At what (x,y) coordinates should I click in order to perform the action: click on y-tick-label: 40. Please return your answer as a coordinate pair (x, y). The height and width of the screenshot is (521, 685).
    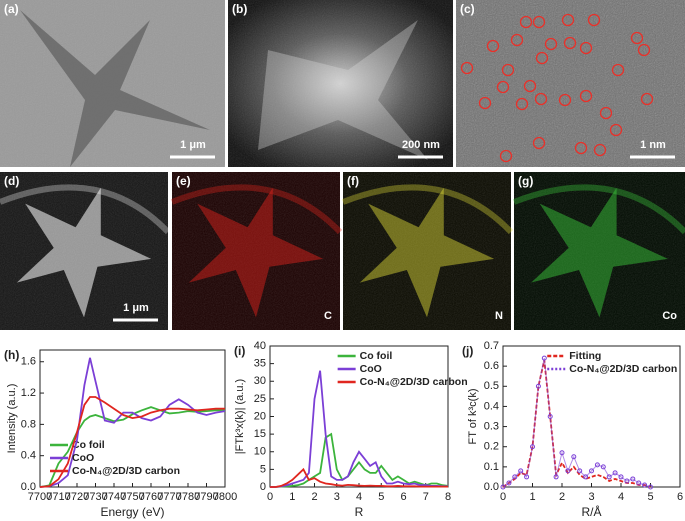
    Looking at the image, I should click on (260, 346).